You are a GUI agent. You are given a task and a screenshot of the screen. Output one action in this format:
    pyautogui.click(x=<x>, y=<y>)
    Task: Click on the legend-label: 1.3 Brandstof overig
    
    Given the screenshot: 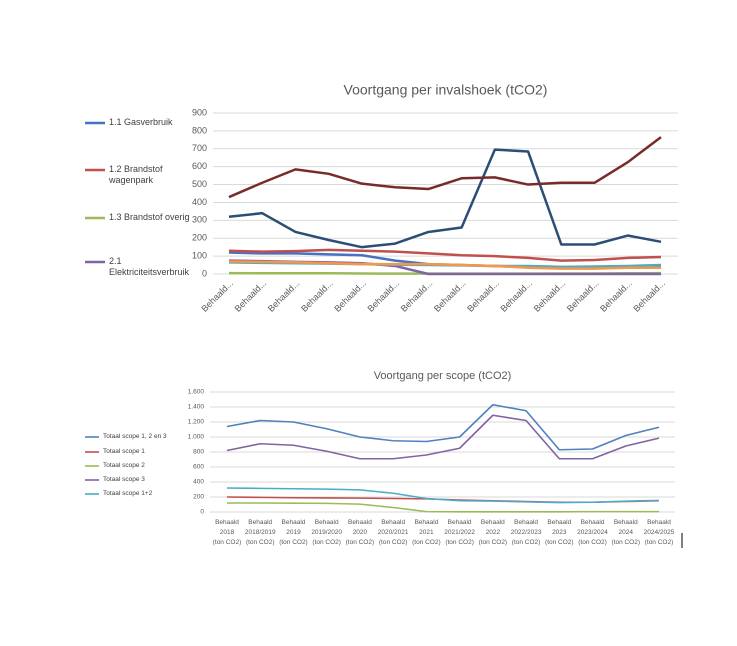 What is the action you would take?
    pyautogui.click(x=149, y=217)
    